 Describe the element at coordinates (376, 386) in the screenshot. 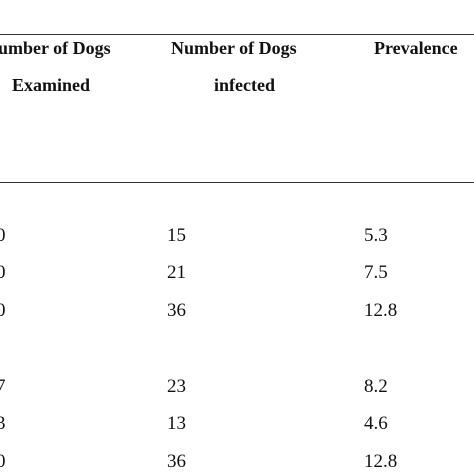

I see `row4-prevalence: 8.2` at that location.